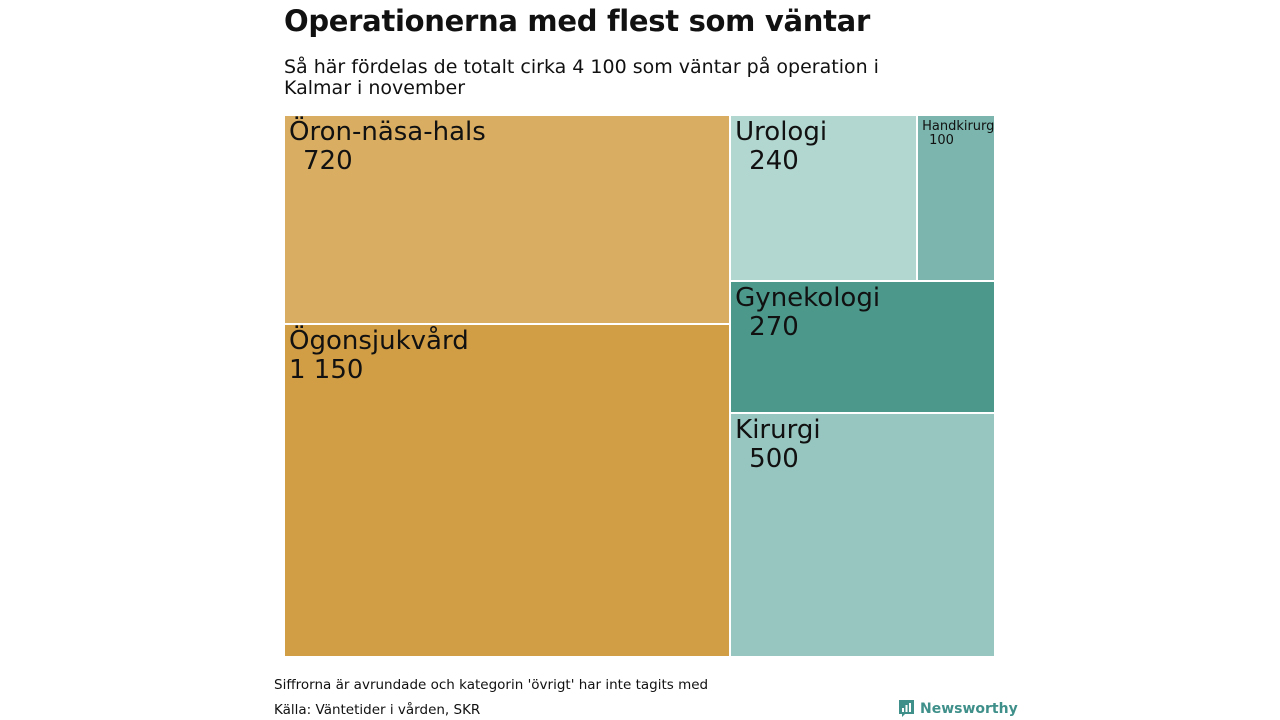 Image resolution: width=1280 pixels, height=720 pixels. Describe the element at coordinates (328, 161) in the screenshot. I see `cell-label-value: 720` at that location.